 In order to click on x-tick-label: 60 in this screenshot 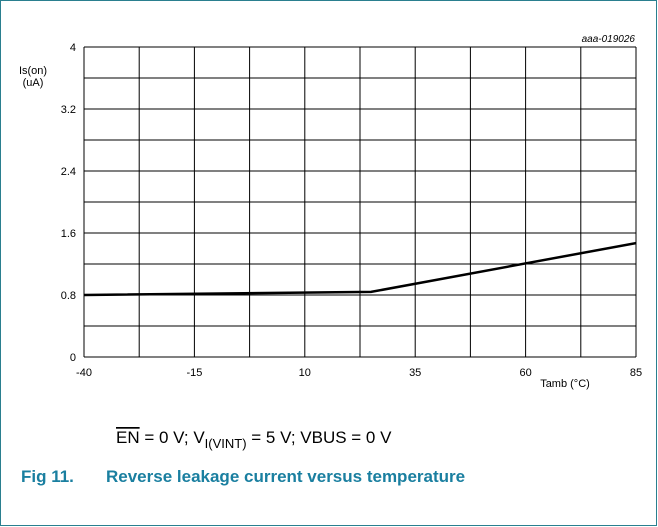, I will do `click(525, 373)`.